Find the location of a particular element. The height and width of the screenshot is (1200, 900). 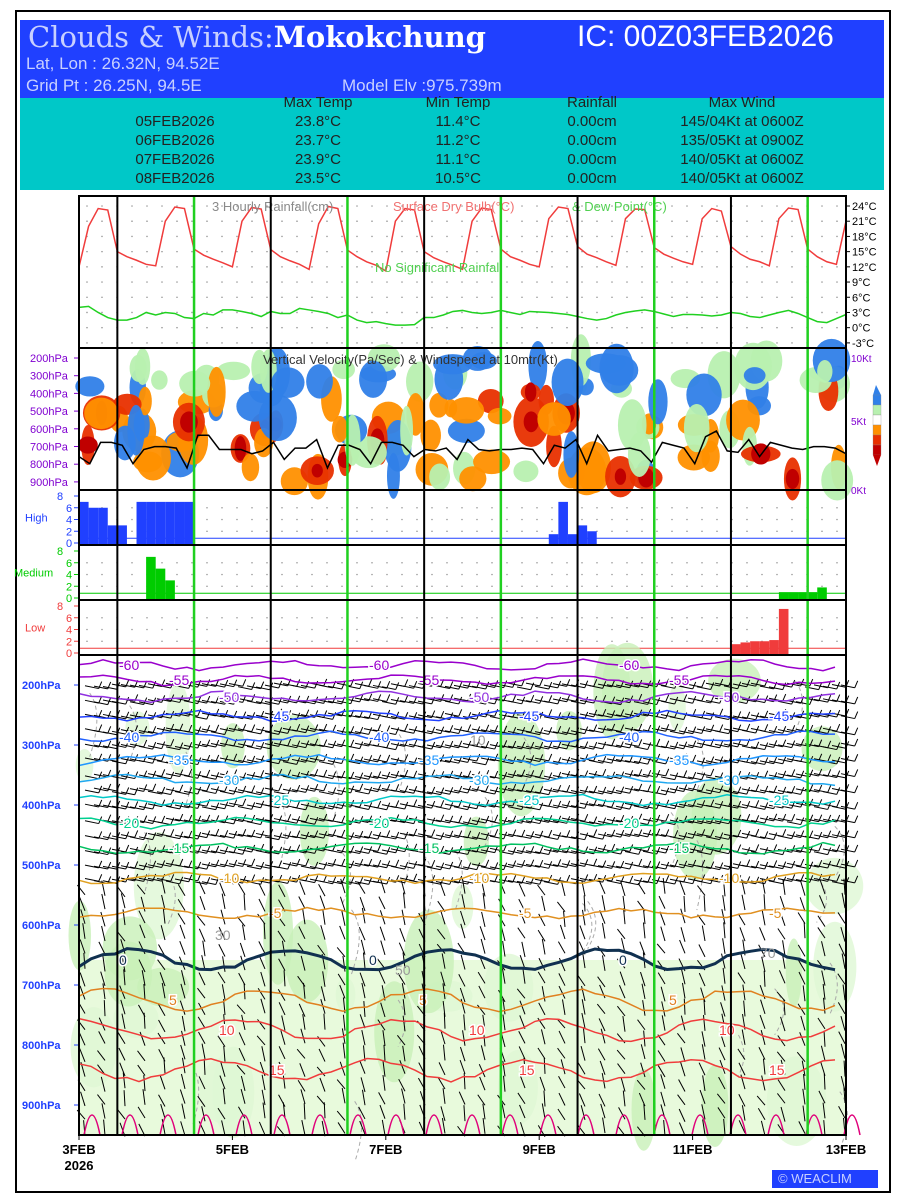

vv-core is located at coordinates (530, 392).